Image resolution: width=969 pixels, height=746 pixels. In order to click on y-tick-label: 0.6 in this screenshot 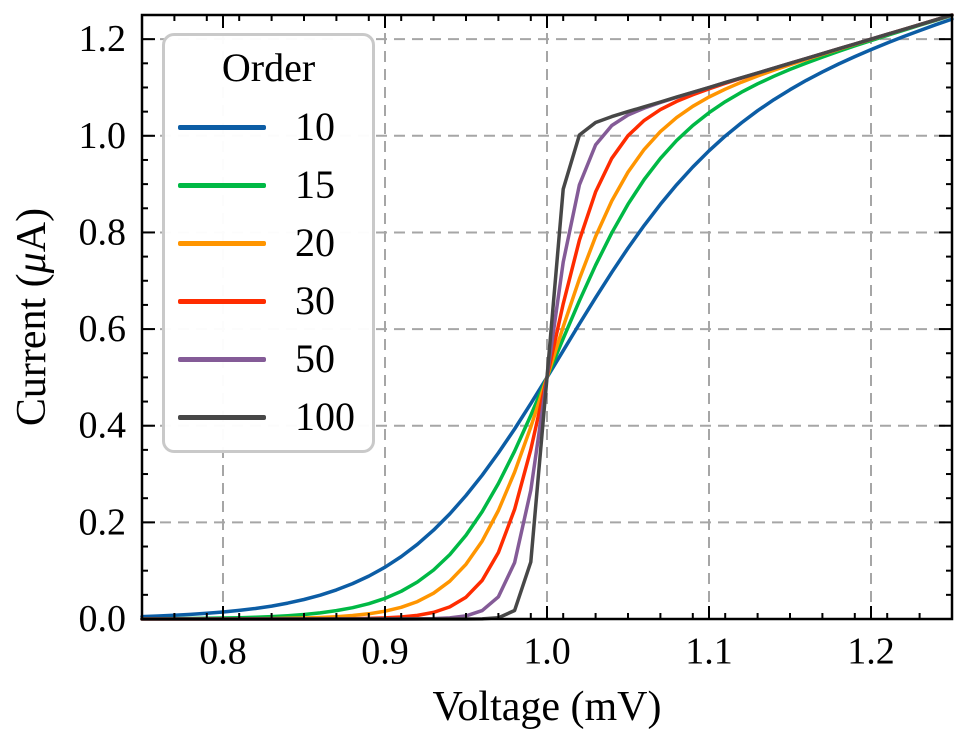, I will do `click(103, 329)`.